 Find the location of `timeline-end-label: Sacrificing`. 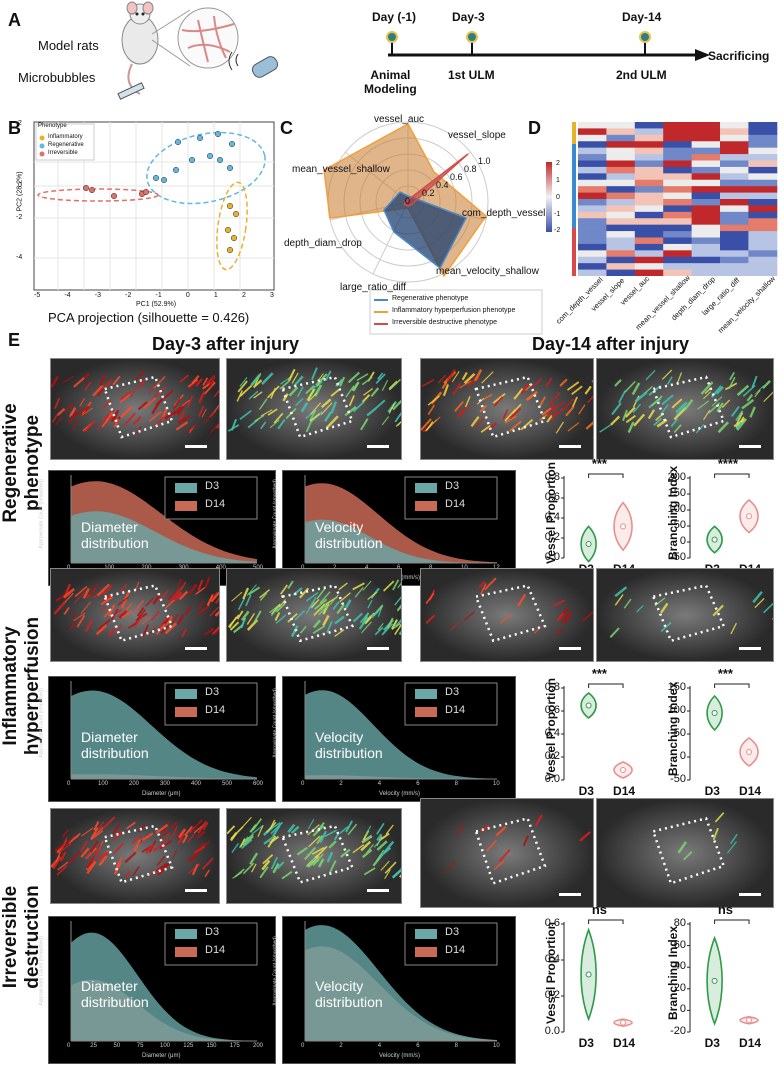

timeline-end-label: Sacrificing is located at coordinates (739, 56).